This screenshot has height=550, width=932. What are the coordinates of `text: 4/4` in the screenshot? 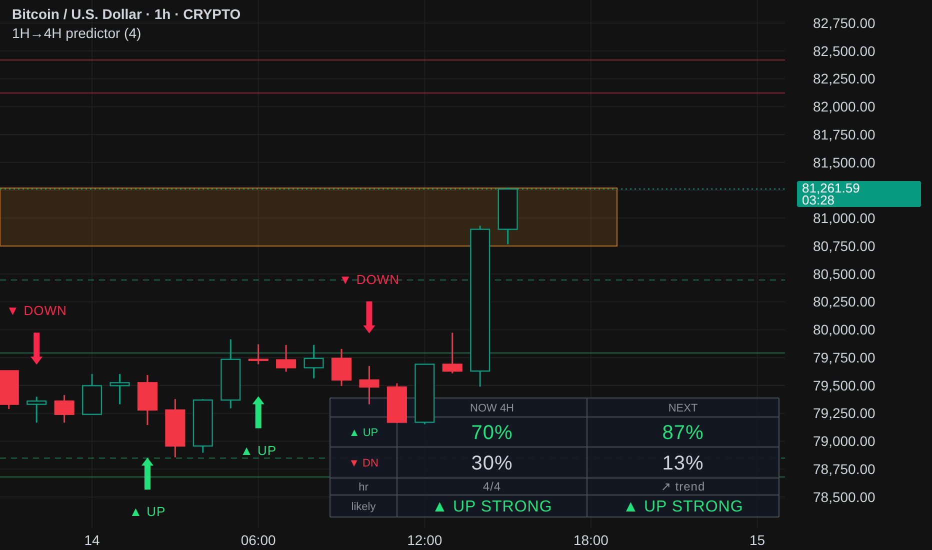 It's located at (492, 487).